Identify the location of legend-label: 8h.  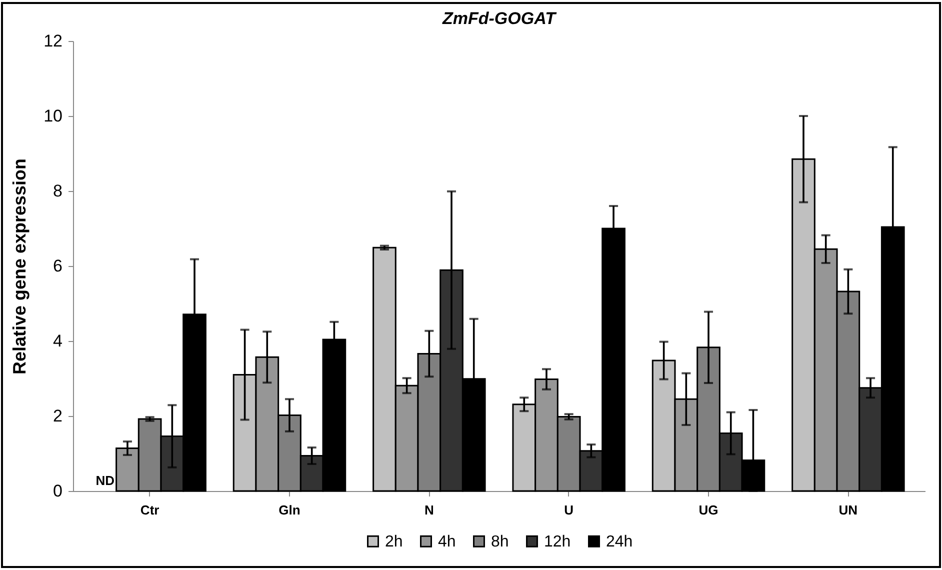
(500, 541).